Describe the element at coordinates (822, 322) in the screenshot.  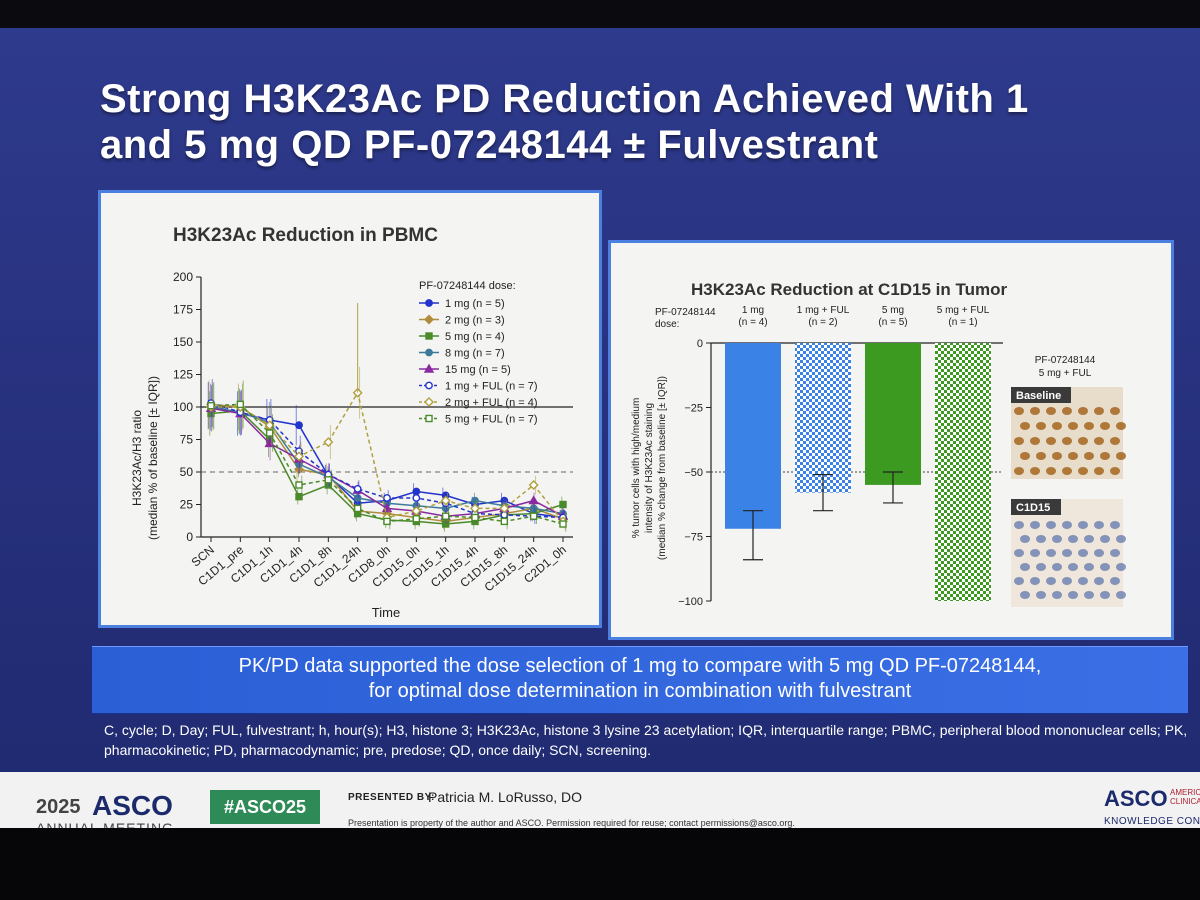
I see `tumor-bar-label-line2: (n = 2)` at that location.